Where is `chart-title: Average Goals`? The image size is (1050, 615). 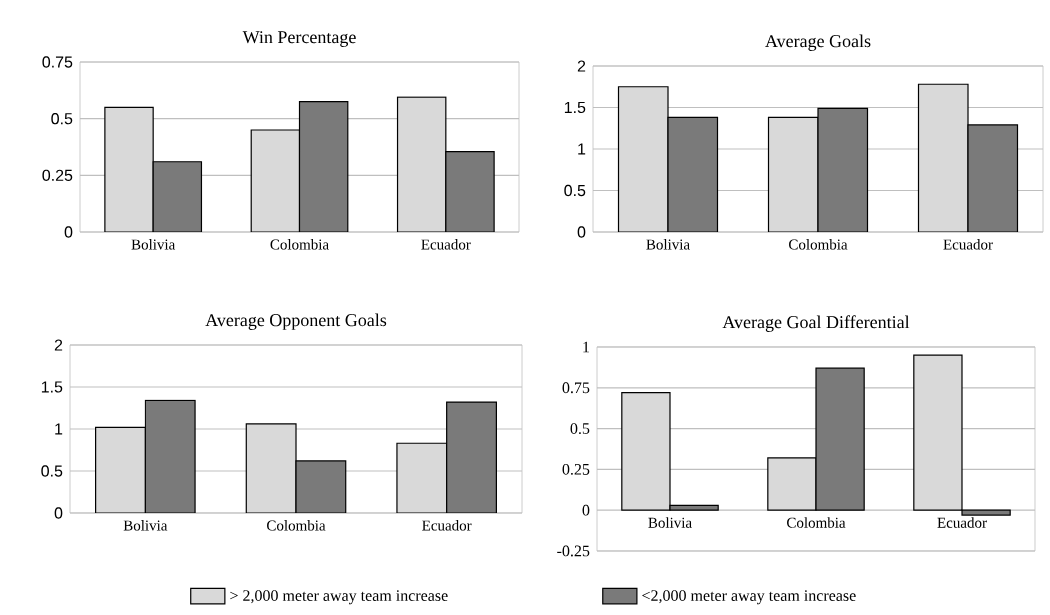 chart-title: Average Goals is located at coordinates (818, 42).